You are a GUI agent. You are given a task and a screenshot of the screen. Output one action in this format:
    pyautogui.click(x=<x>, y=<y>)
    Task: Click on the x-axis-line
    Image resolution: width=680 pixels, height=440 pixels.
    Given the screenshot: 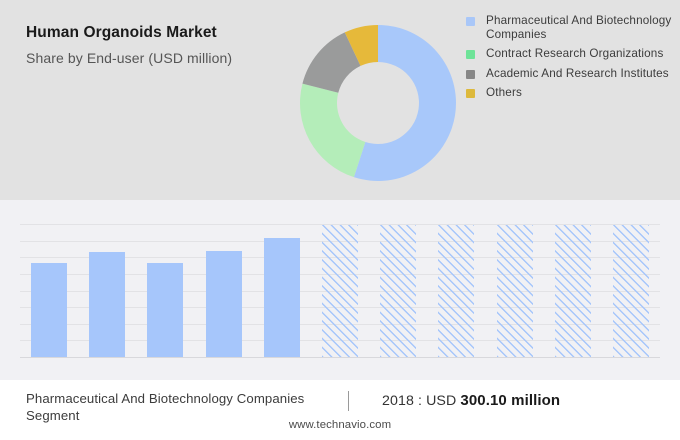 What is the action you would take?
    pyautogui.click(x=340, y=357)
    